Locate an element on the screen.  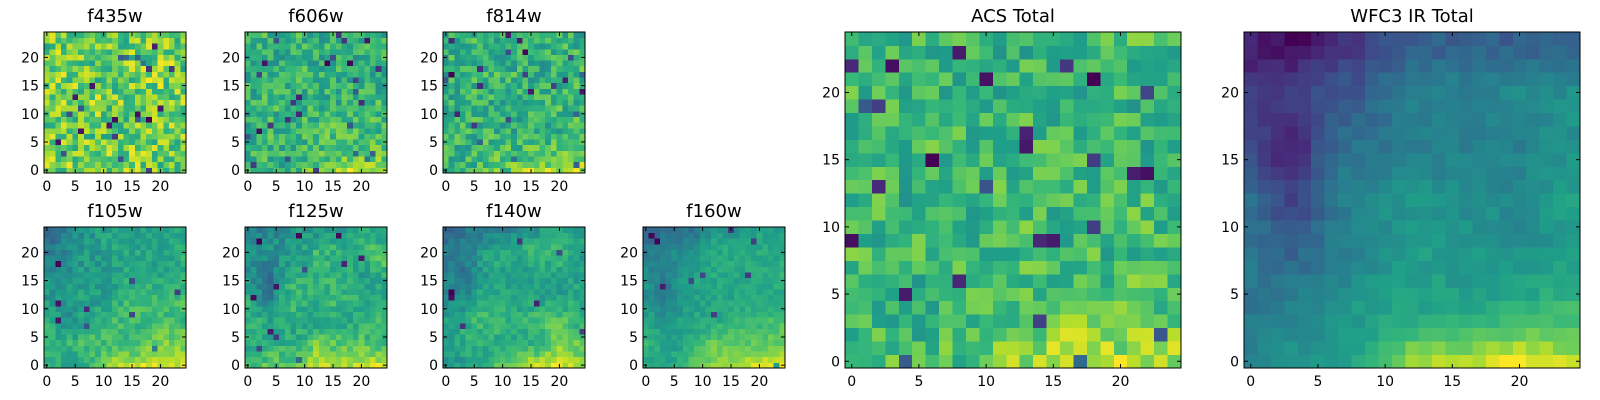
panel-title: f435w is located at coordinates (114, 16).